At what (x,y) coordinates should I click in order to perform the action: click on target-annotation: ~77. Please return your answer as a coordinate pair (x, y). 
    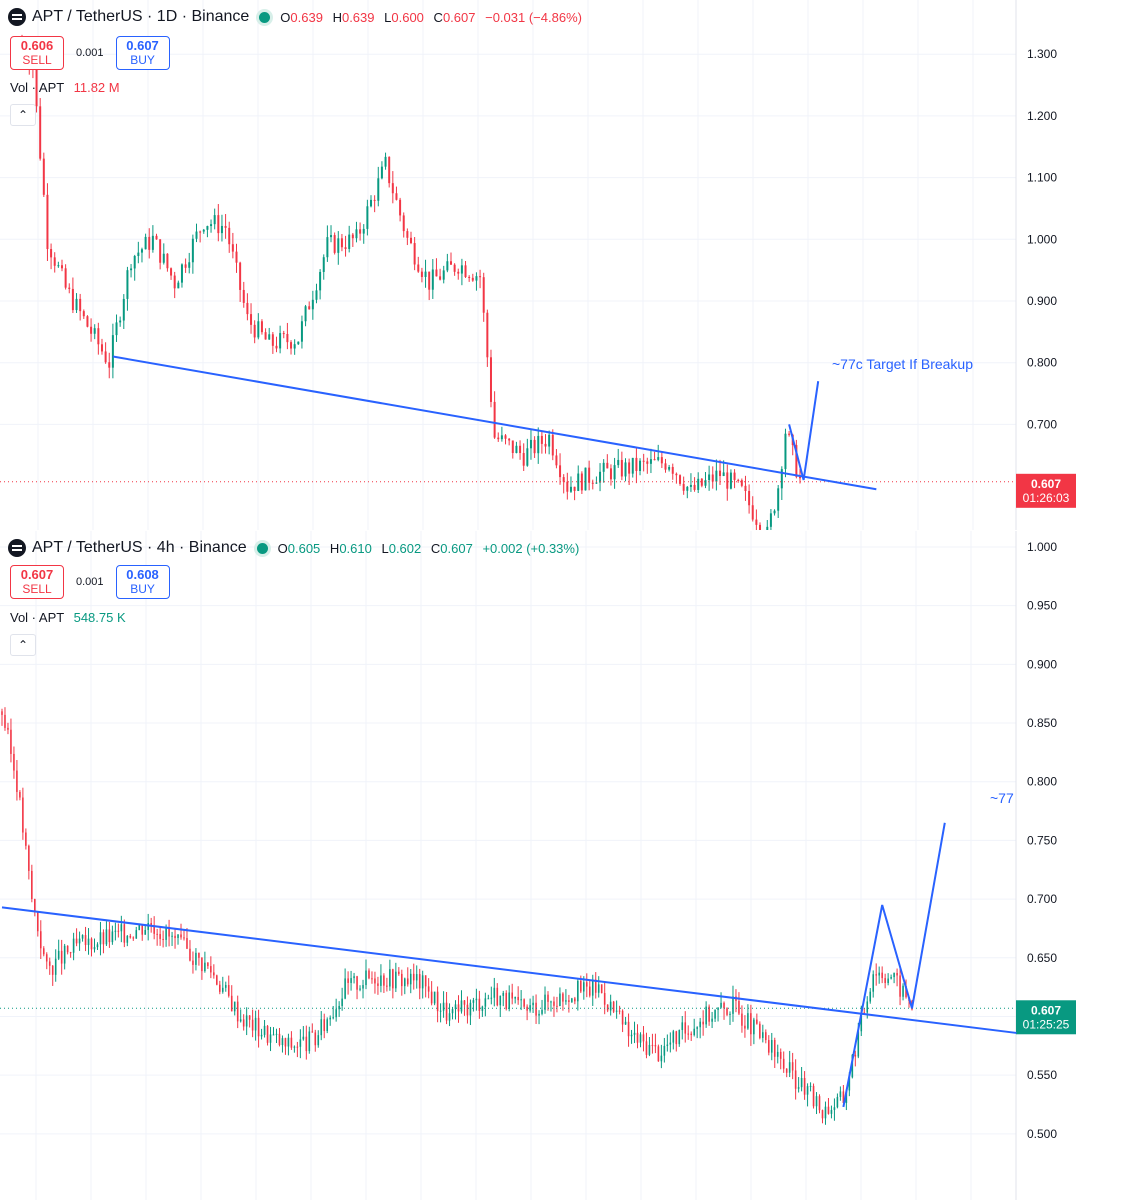
    Looking at the image, I should click on (1002, 798).